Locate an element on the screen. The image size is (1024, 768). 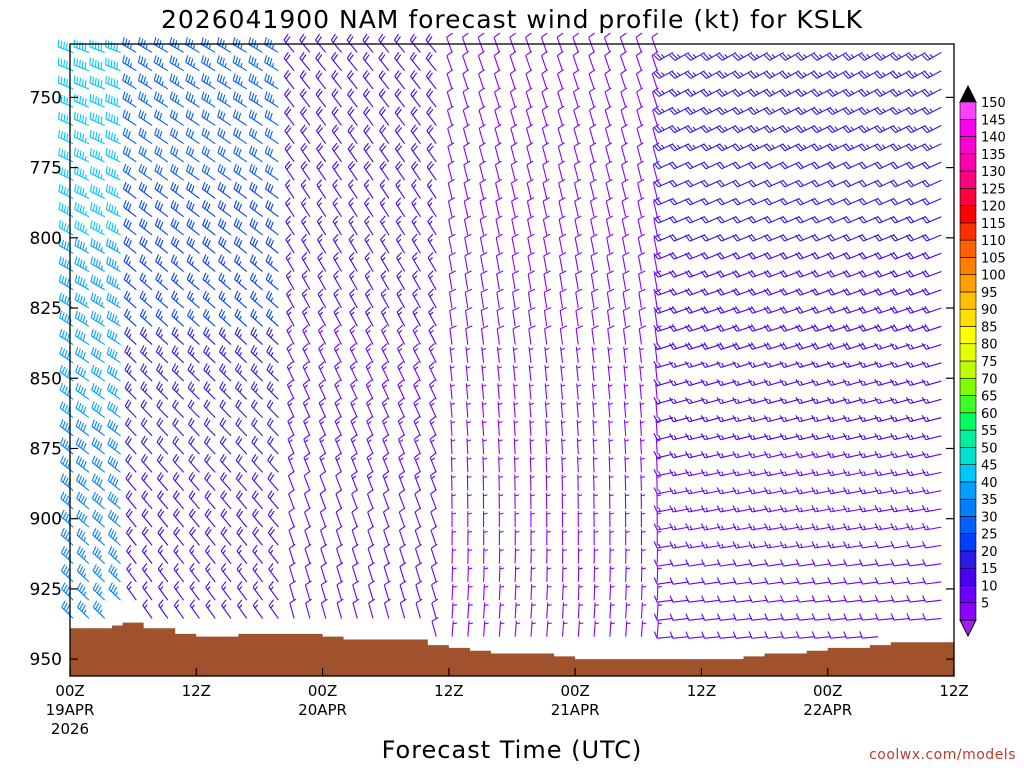
colorbar-segment is located at coordinates (968, 456).